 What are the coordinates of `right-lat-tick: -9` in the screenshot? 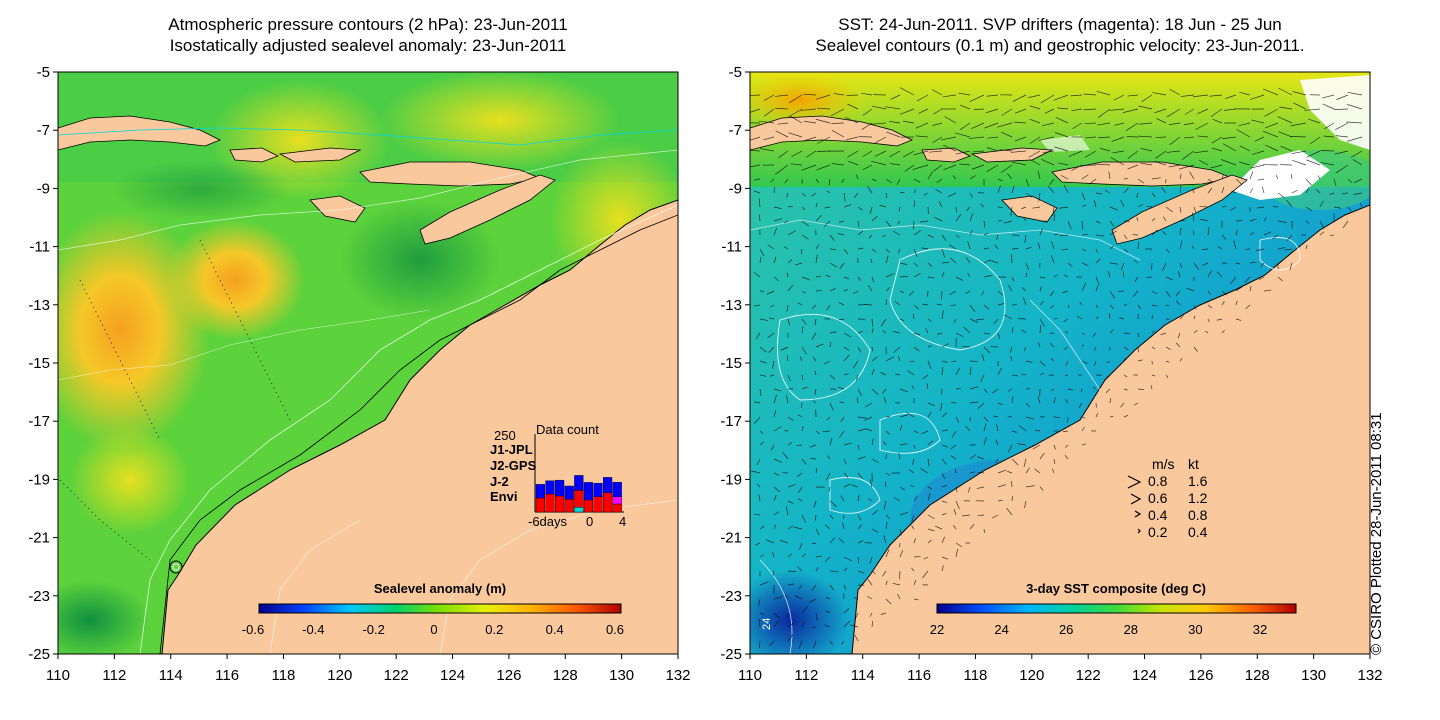 It's located at (735, 188).